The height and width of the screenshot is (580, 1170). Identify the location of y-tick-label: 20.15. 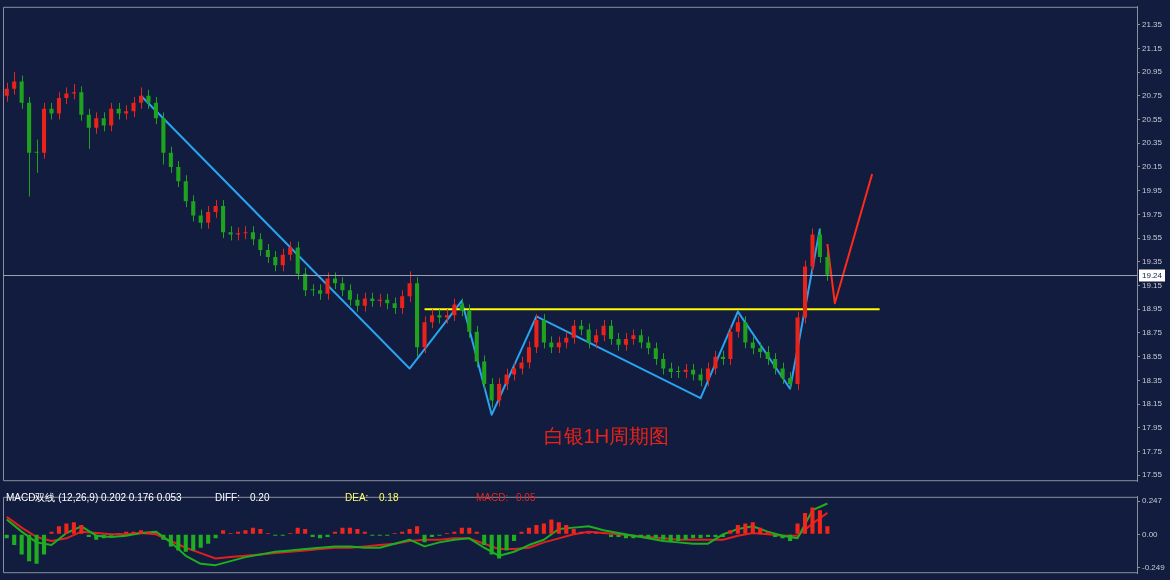
(1152, 167).